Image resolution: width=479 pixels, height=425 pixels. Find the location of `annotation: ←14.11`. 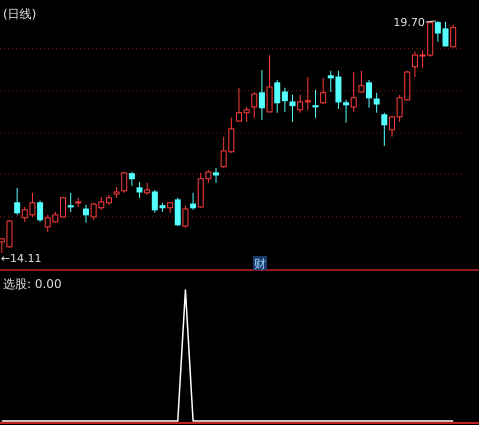

annotation: ←14.11 is located at coordinates (21, 258).